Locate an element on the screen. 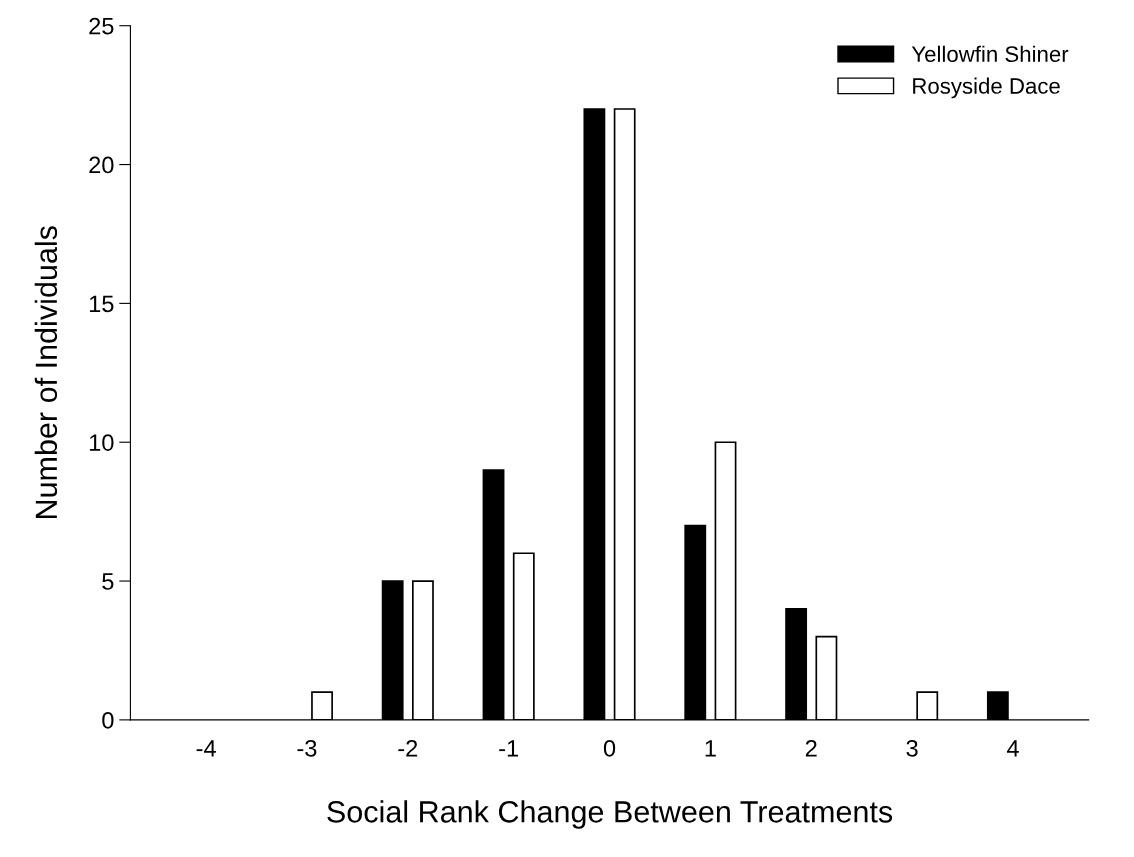 The width and height of the screenshot is (1134, 857). x-tick-label: -4 is located at coordinates (206, 748).